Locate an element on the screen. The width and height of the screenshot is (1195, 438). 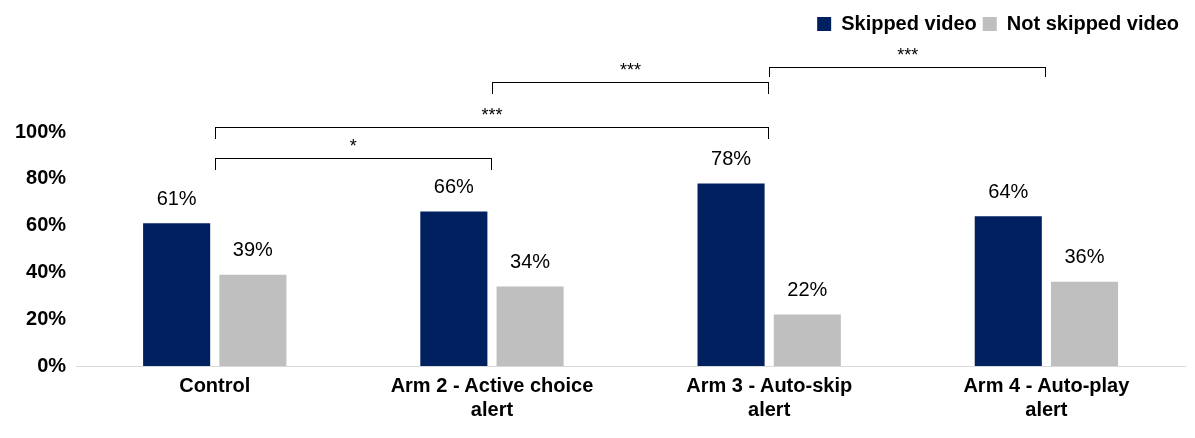
y-tick-label: 20% is located at coordinates (46, 317).